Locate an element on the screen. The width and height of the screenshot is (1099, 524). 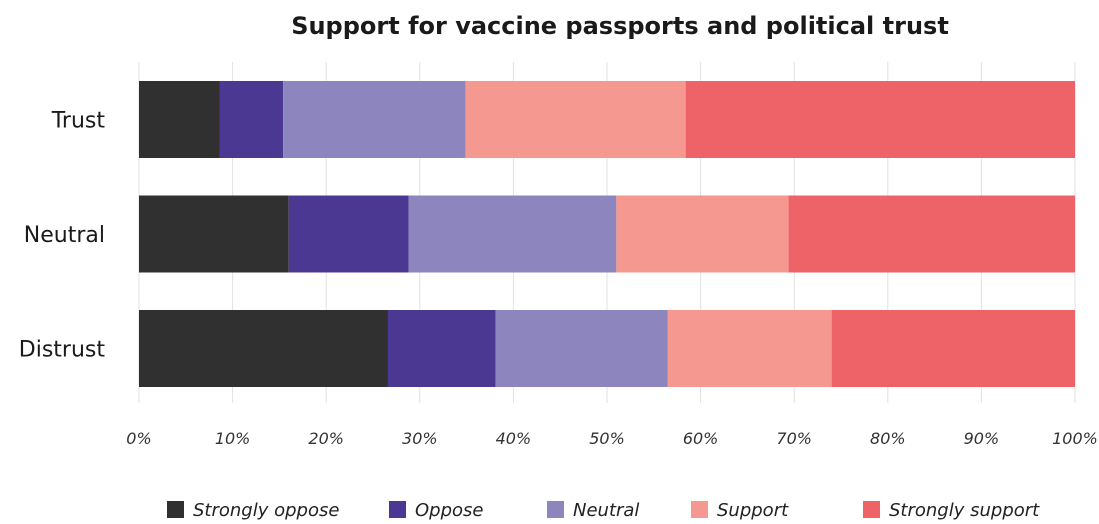
x-tick-label: 80% is located at coordinates (888, 438).